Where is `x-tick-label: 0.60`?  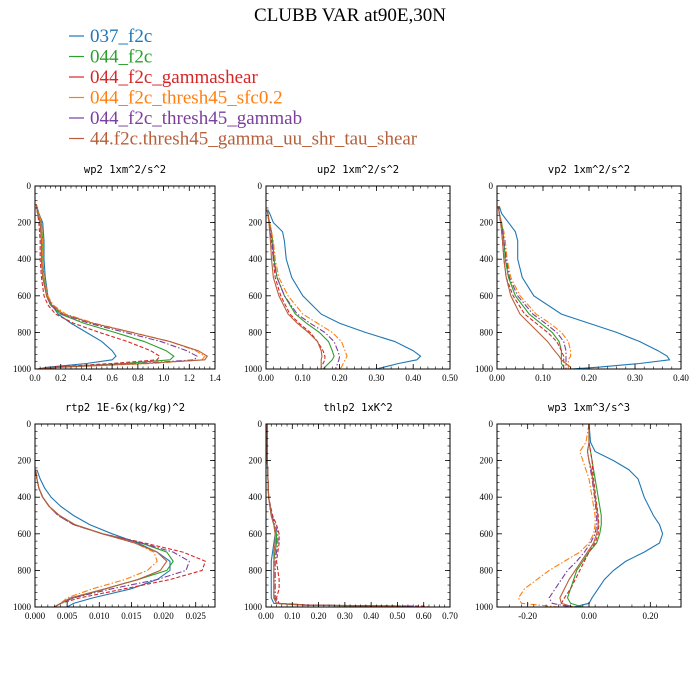 x-tick-label: 0.60 is located at coordinates (424, 616).